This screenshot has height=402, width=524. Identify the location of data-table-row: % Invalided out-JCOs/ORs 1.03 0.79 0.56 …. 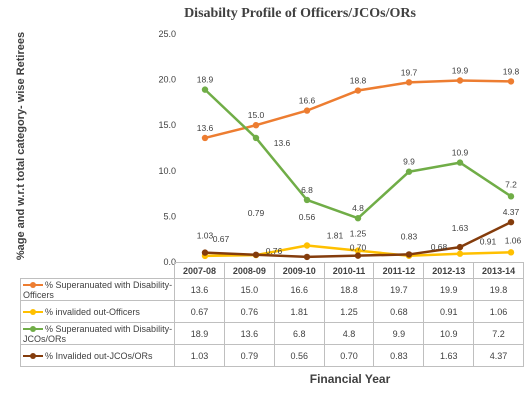
(271, 355).